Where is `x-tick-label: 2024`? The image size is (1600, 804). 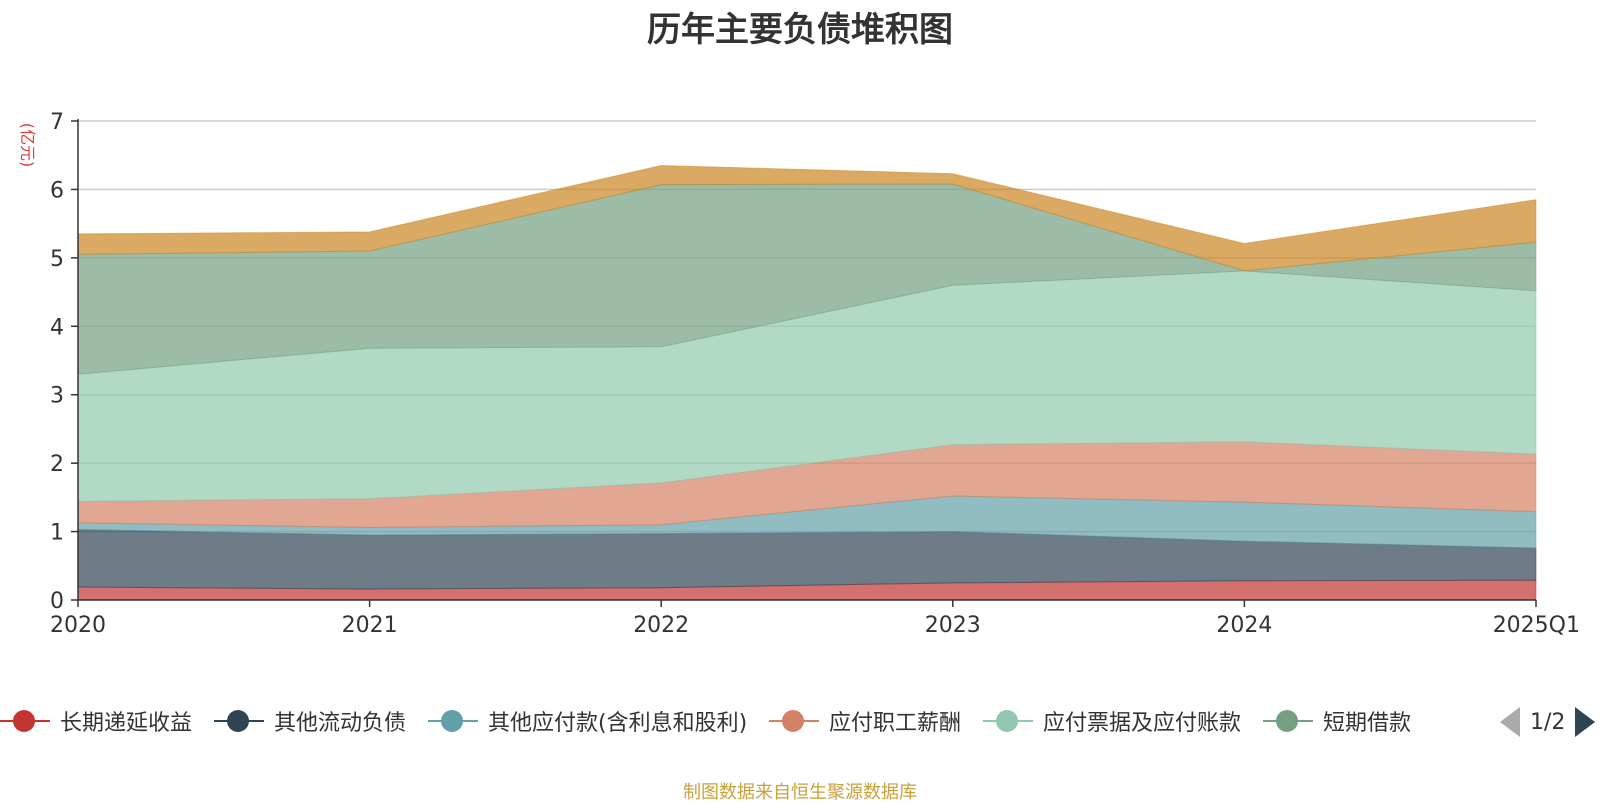 x-tick-label: 2024 is located at coordinates (1244, 625).